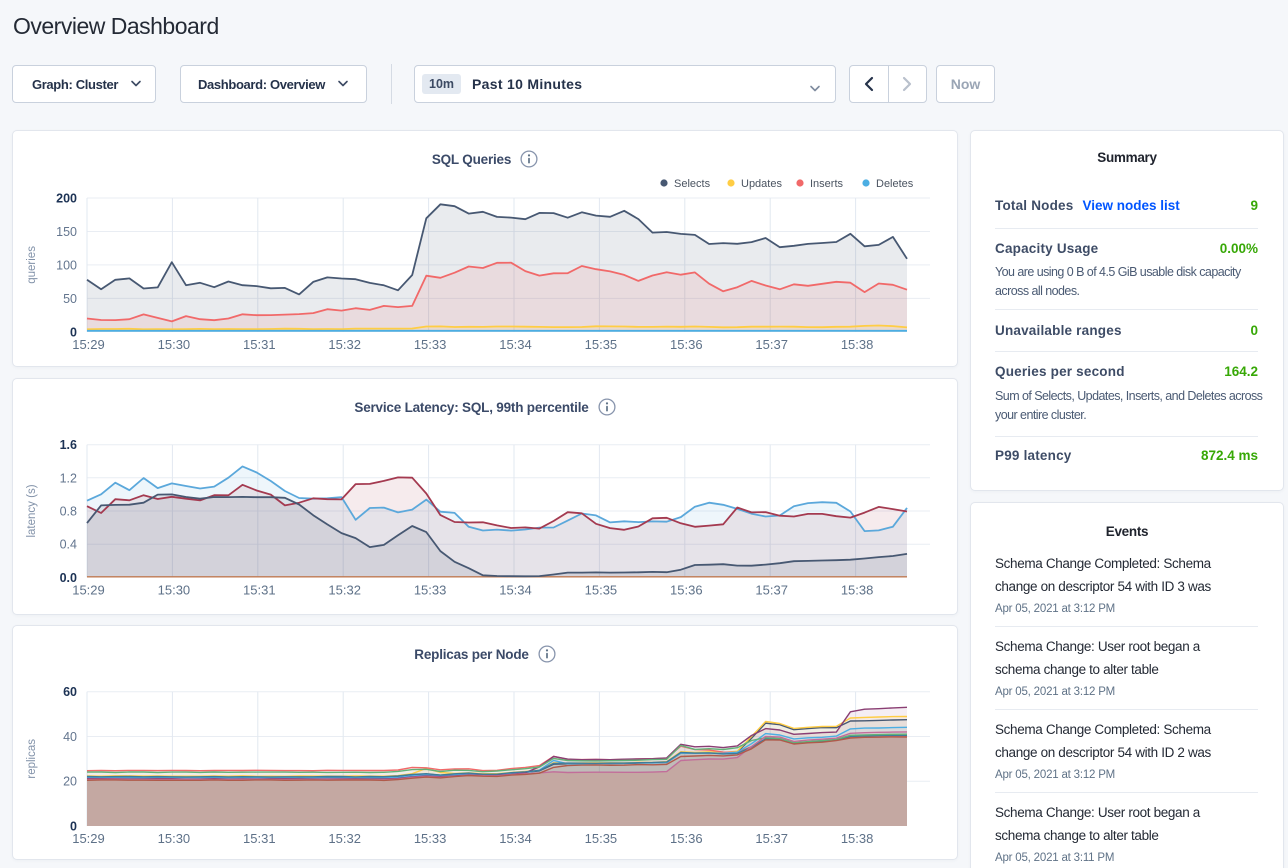 Image resolution: width=1288 pixels, height=868 pixels. I want to click on svg-text: Updates, so click(761, 184).